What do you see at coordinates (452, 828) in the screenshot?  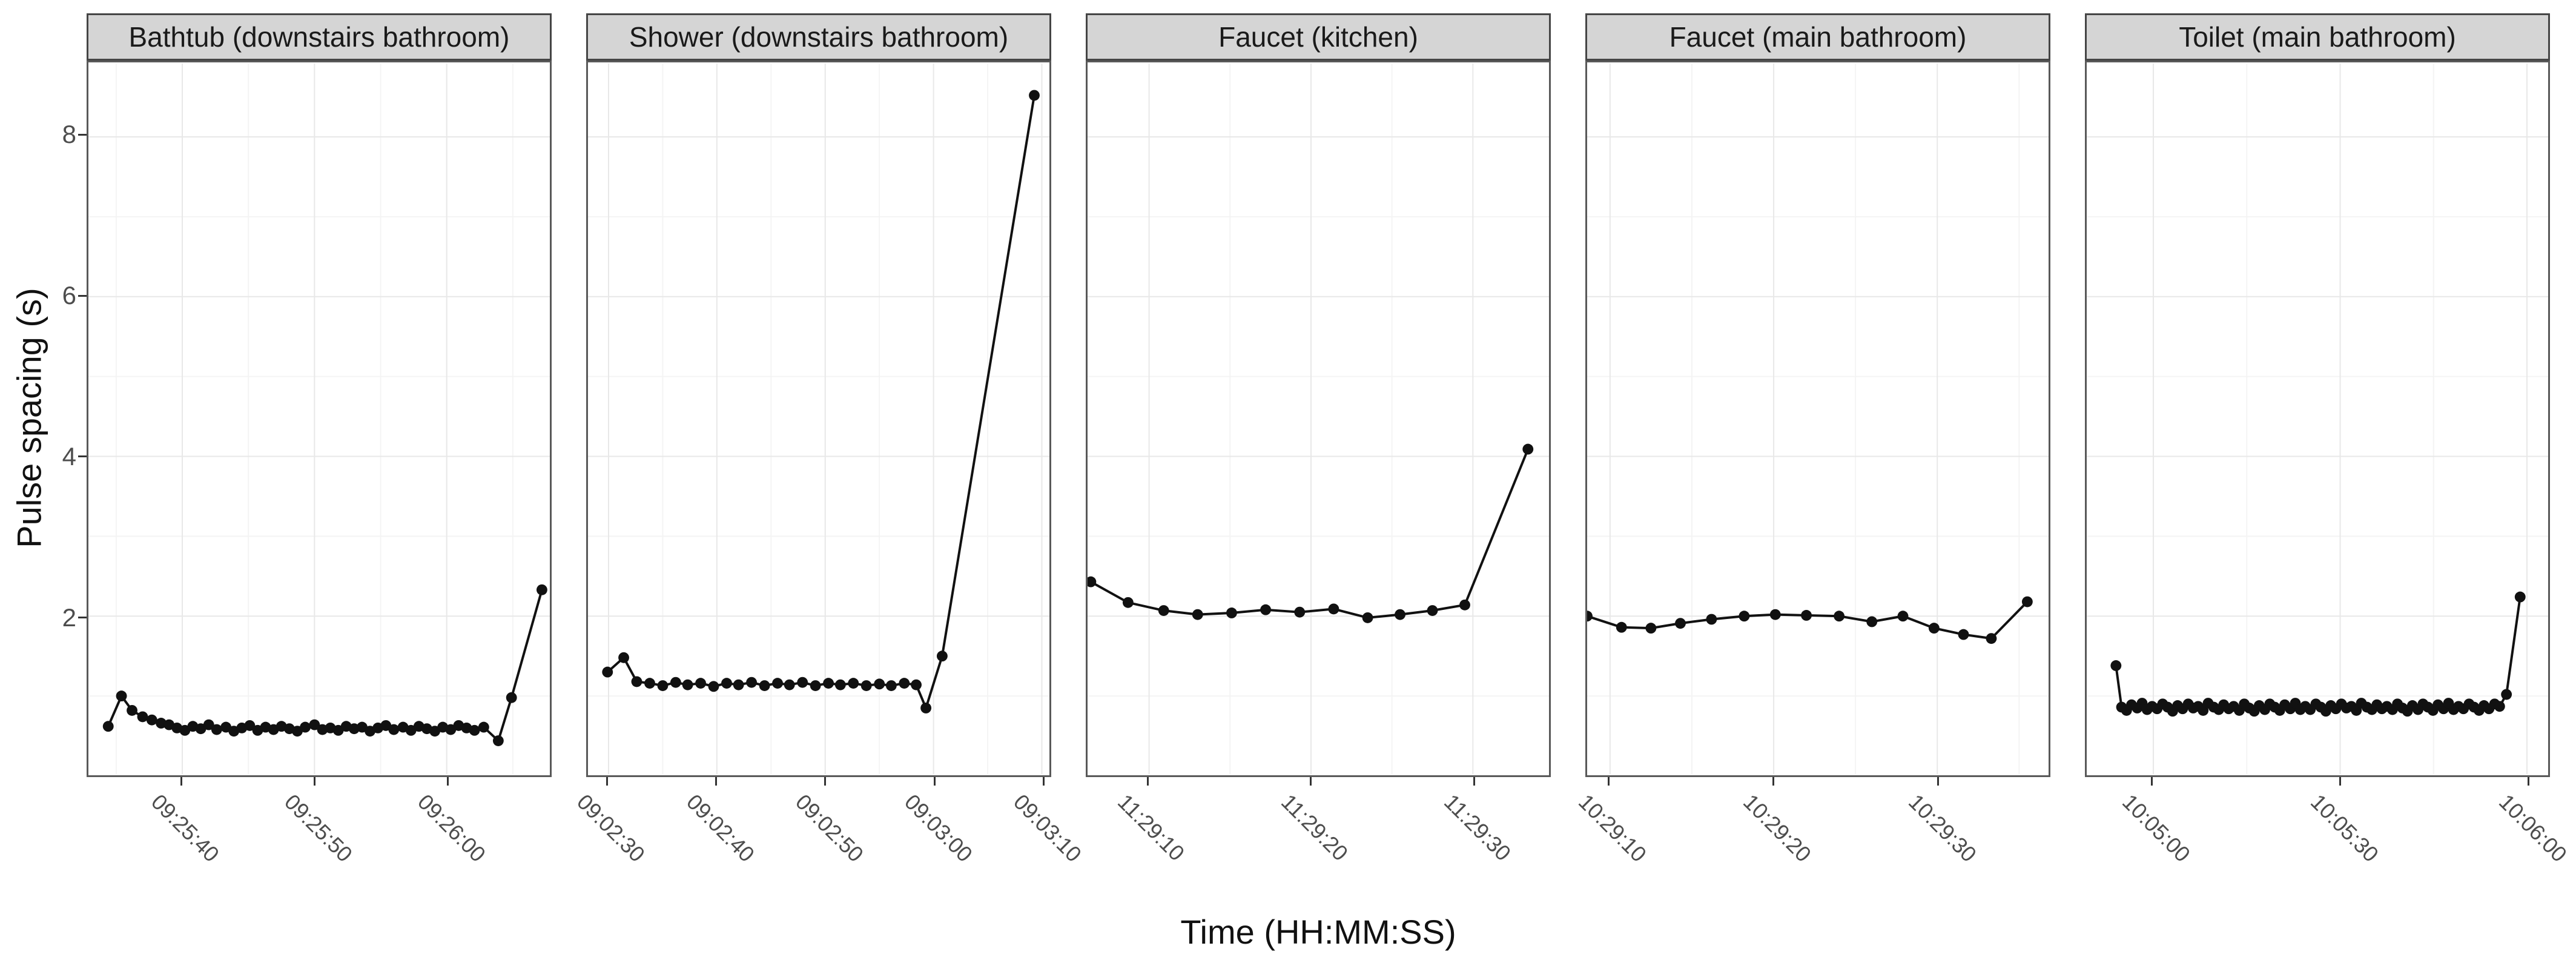 I see `x-tick-label: 09:26:00` at bounding box center [452, 828].